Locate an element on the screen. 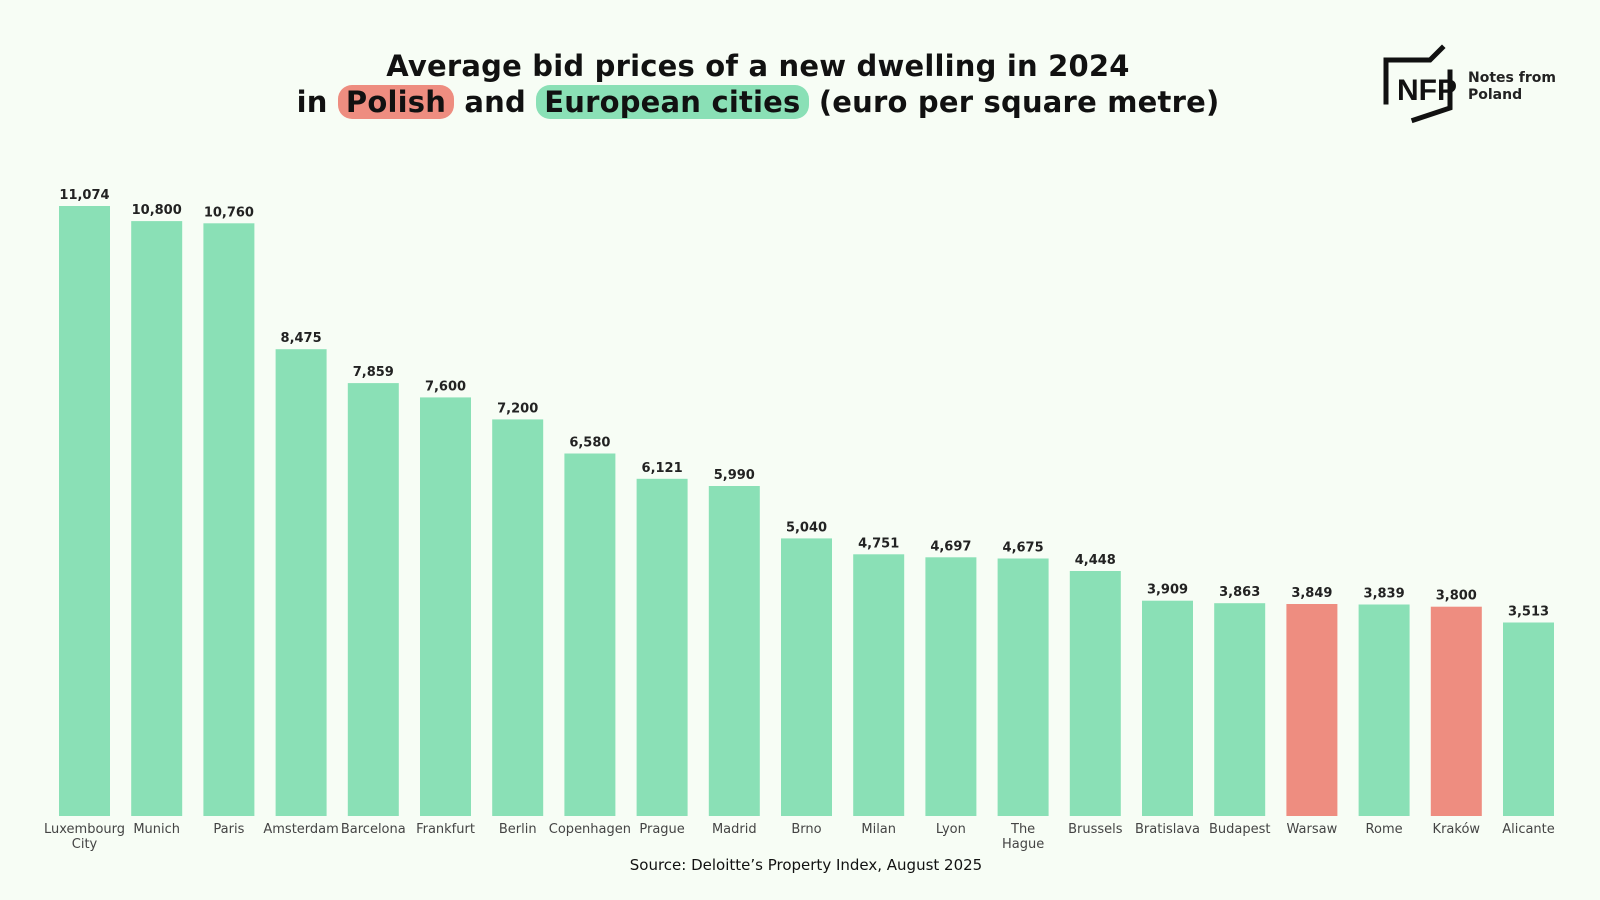  category-label: Madrid is located at coordinates (734, 829).